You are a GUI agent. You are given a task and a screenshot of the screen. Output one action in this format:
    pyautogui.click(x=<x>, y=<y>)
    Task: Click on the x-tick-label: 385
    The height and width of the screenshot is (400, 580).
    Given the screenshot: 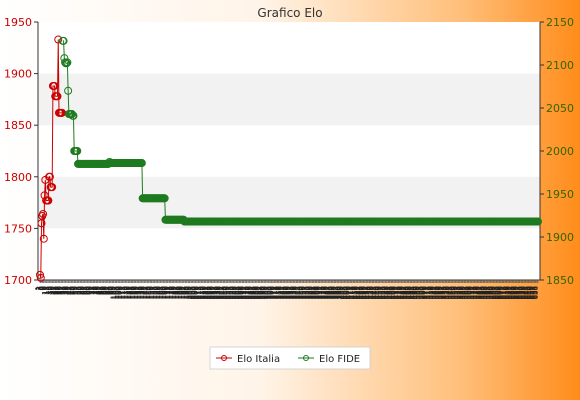 What is the action you would take?
    pyautogui.click(x=330, y=292)
    